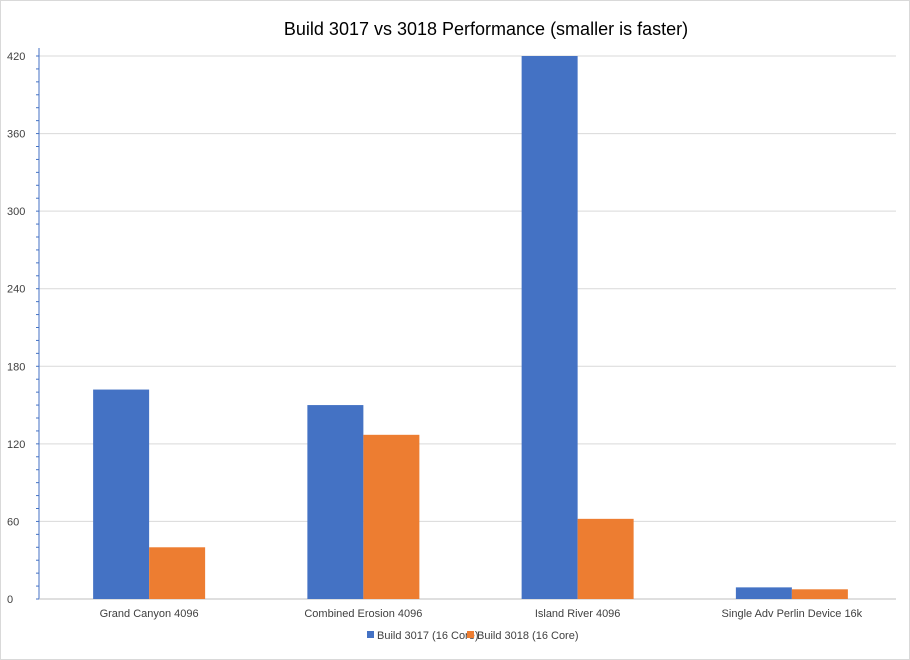  I want to click on x-category-label: Island River 4096, so click(578, 614).